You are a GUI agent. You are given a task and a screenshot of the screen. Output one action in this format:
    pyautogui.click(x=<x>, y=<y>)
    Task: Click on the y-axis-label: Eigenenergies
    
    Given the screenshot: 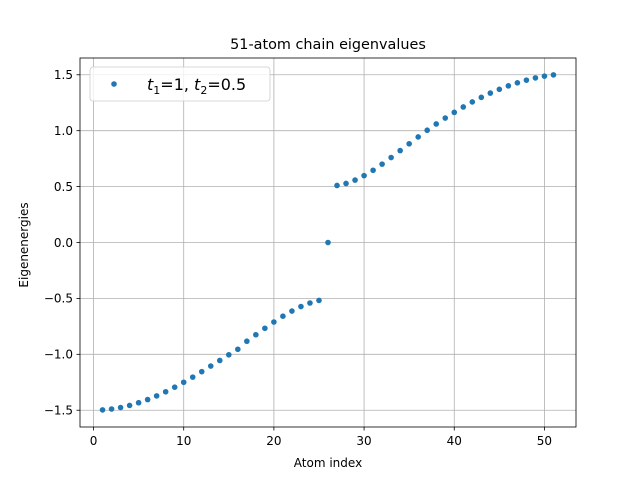 What is the action you would take?
    pyautogui.click(x=24, y=244)
    